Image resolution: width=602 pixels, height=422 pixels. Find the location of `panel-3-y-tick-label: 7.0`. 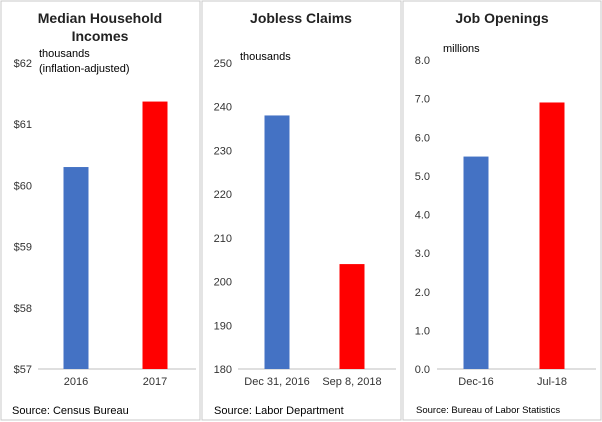

panel-3-y-tick-label: 7.0 is located at coordinates (422, 100).